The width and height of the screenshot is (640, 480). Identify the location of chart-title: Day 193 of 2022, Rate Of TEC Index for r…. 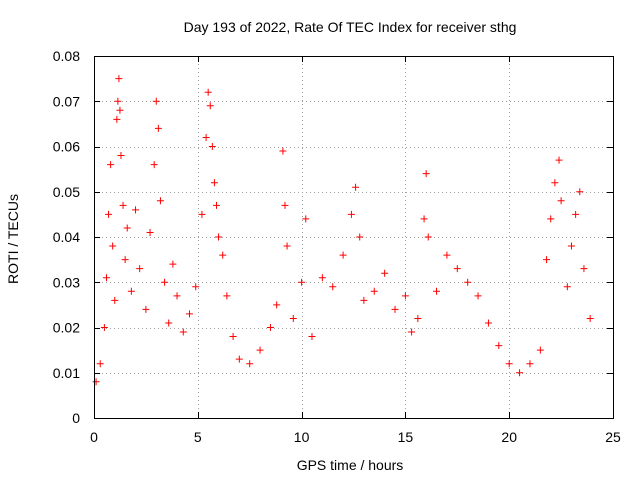
(350, 27).